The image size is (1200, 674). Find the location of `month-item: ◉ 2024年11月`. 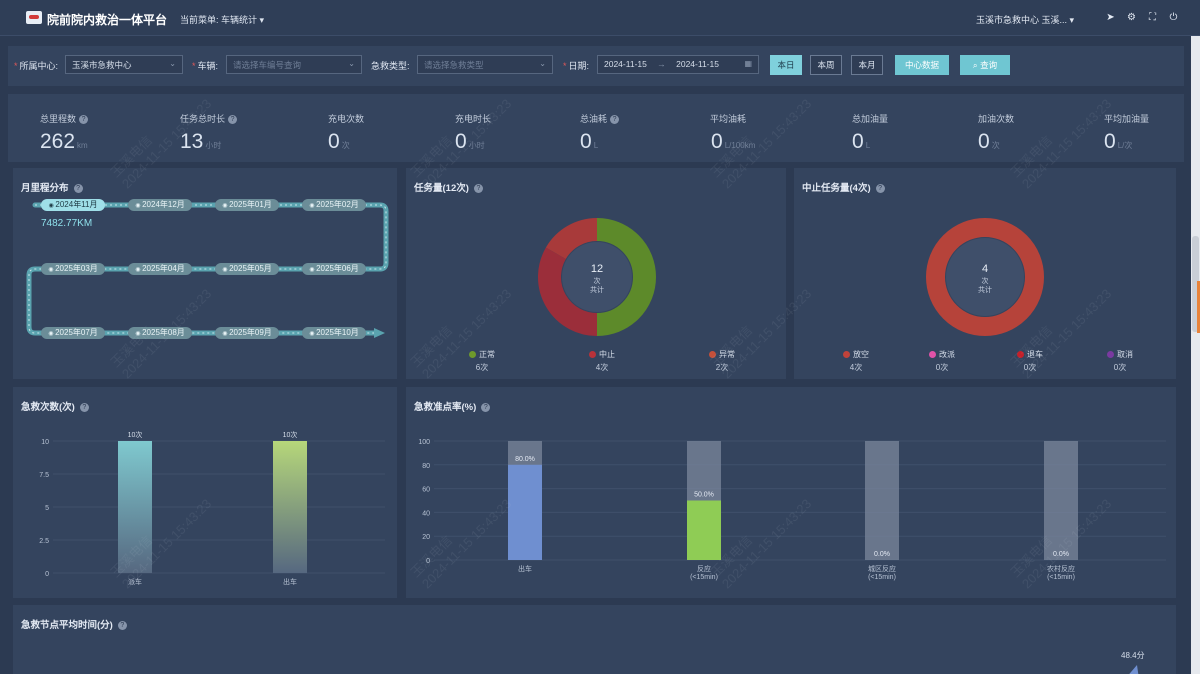

month-item: ◉ 2024年11月 is located at coordinates (73, 205).